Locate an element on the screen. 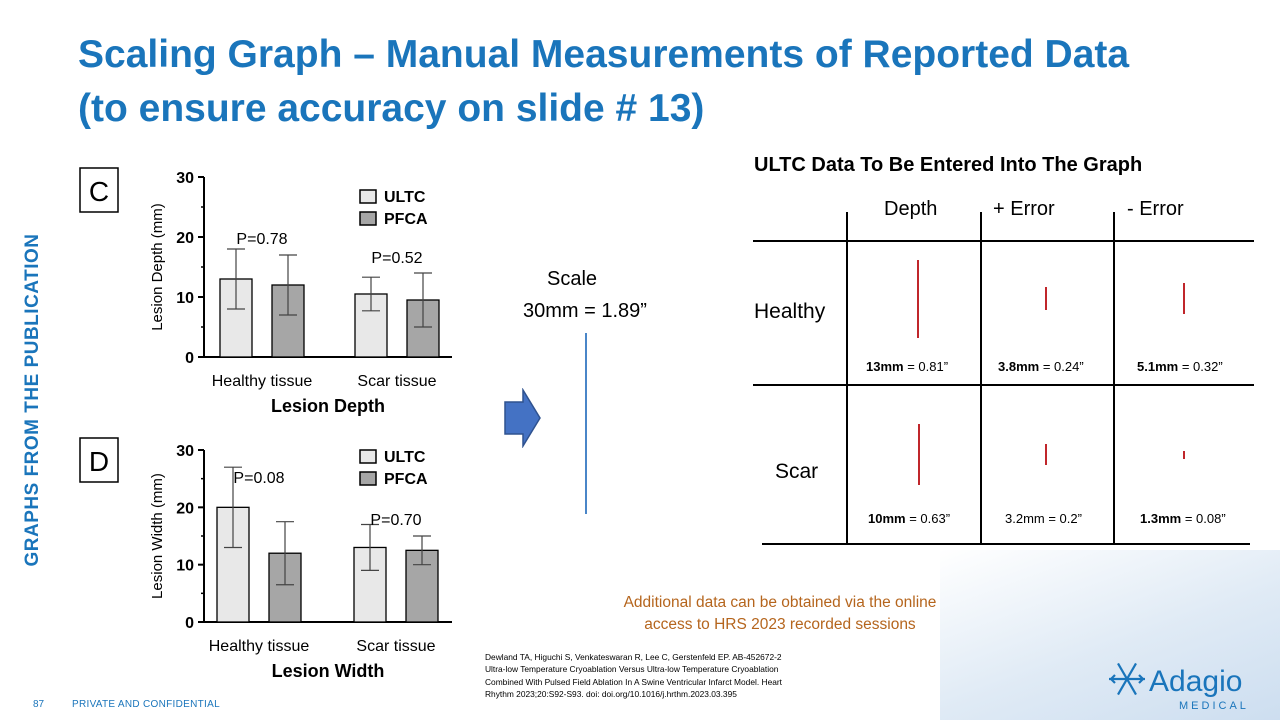 This screenshot has height=720, width=1280. chart-title: Lesion Depth is located at coordinates (328, 406).